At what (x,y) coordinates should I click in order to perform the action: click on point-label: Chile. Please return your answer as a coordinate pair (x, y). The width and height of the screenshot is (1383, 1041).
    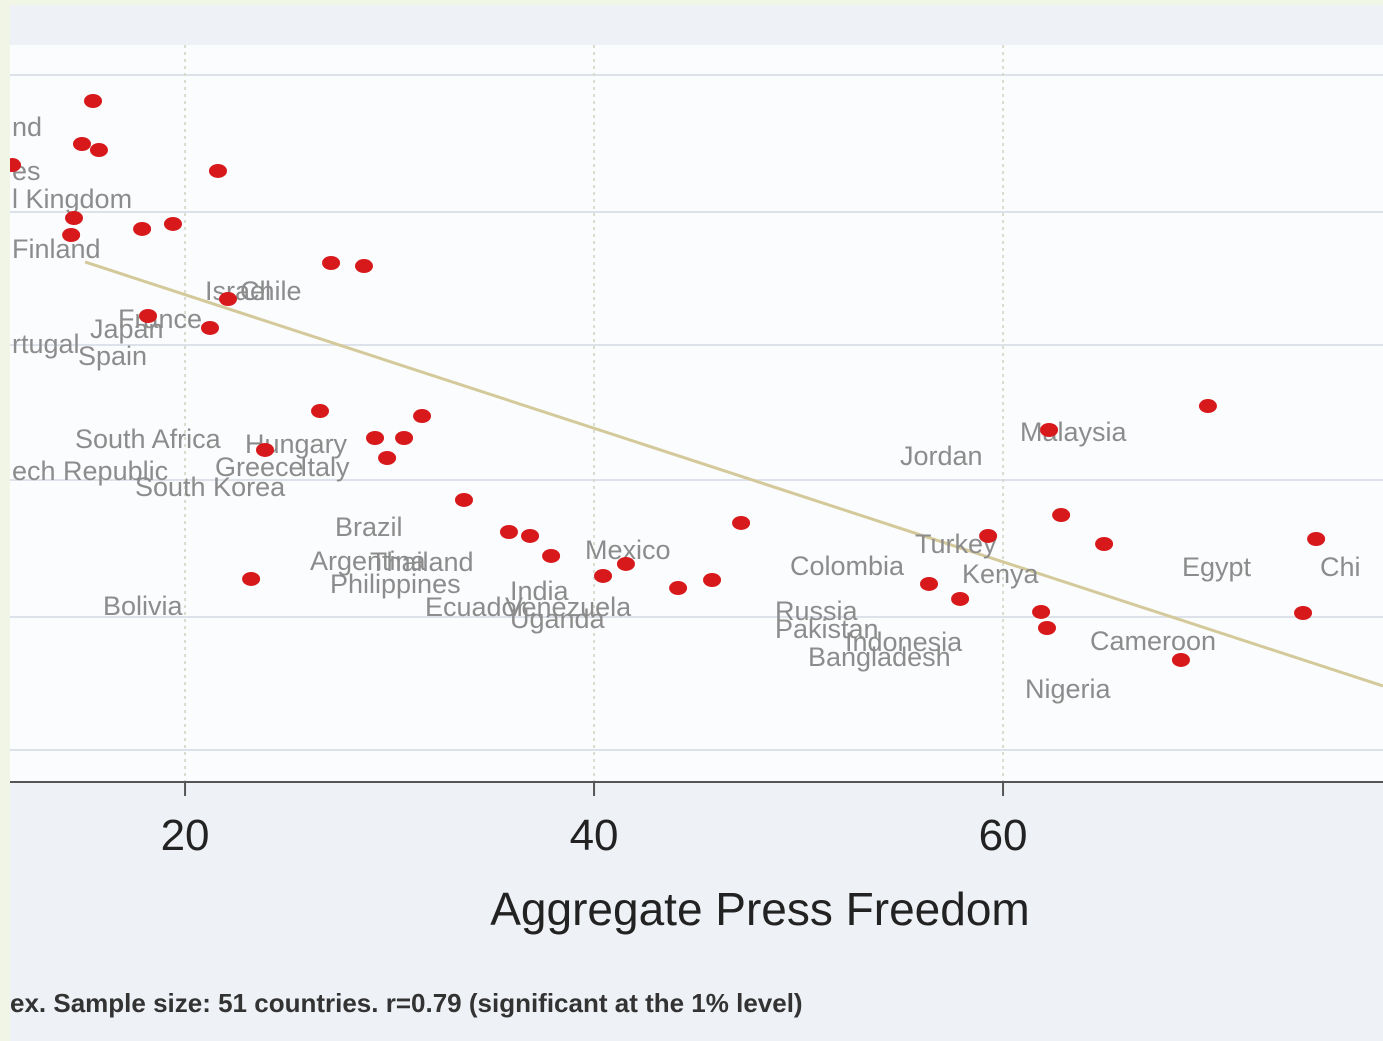
    Looking at the image, I should click on (271, 291).